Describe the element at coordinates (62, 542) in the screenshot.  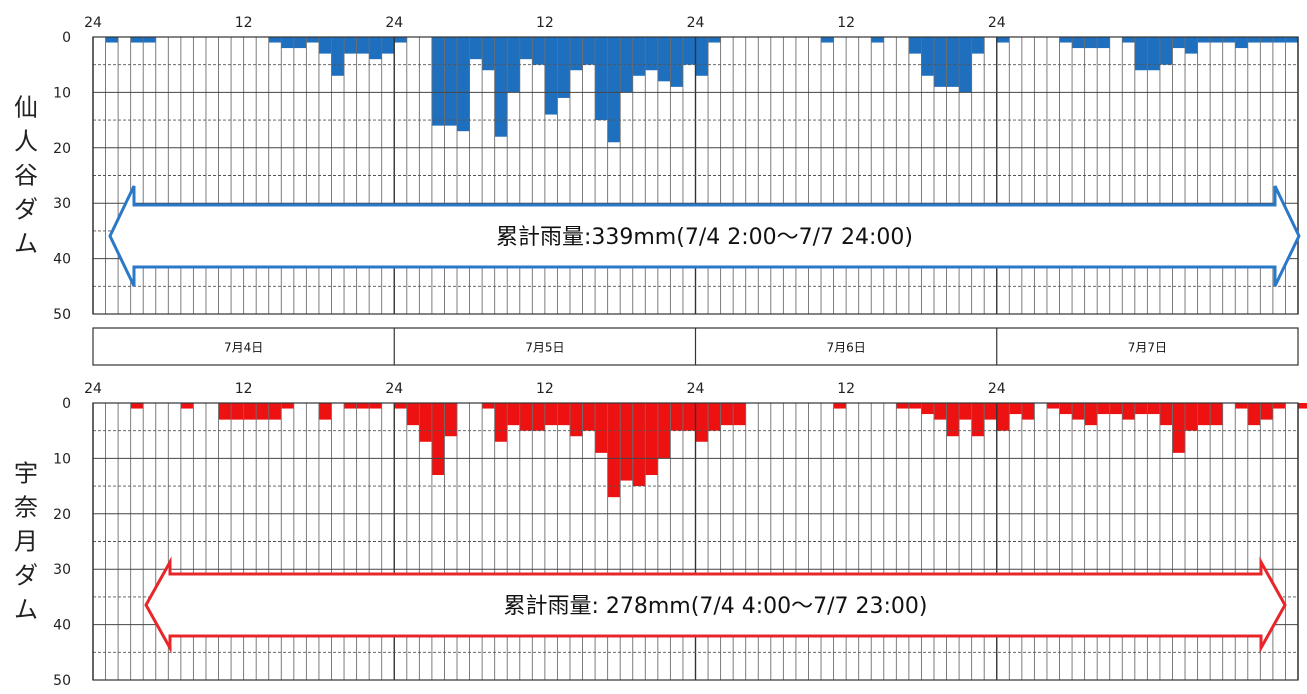
I see `y-tick-labels-1: 0 10 20 30 40 50` at that location.